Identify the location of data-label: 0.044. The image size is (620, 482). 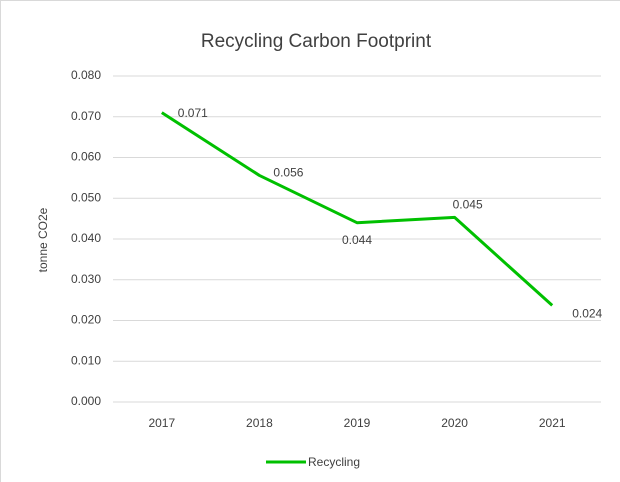
(357, 240).